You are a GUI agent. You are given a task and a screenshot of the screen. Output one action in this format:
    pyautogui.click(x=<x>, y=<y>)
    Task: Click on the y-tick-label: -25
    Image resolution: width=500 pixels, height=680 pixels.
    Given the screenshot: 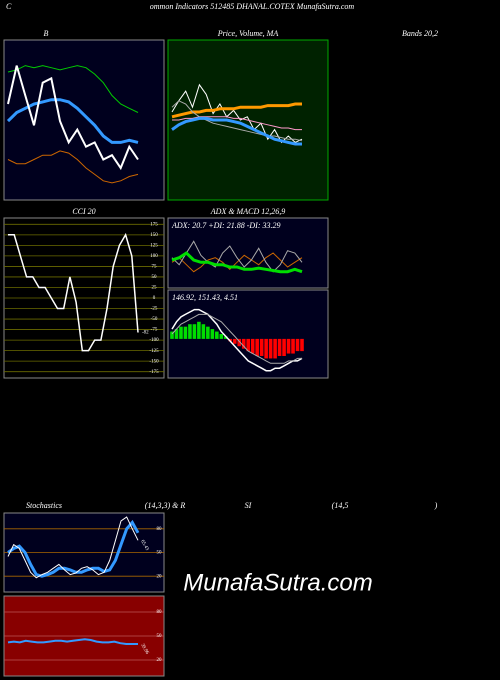 What is the action you would take?
    pyautogui.click(x=154, y=309)
    